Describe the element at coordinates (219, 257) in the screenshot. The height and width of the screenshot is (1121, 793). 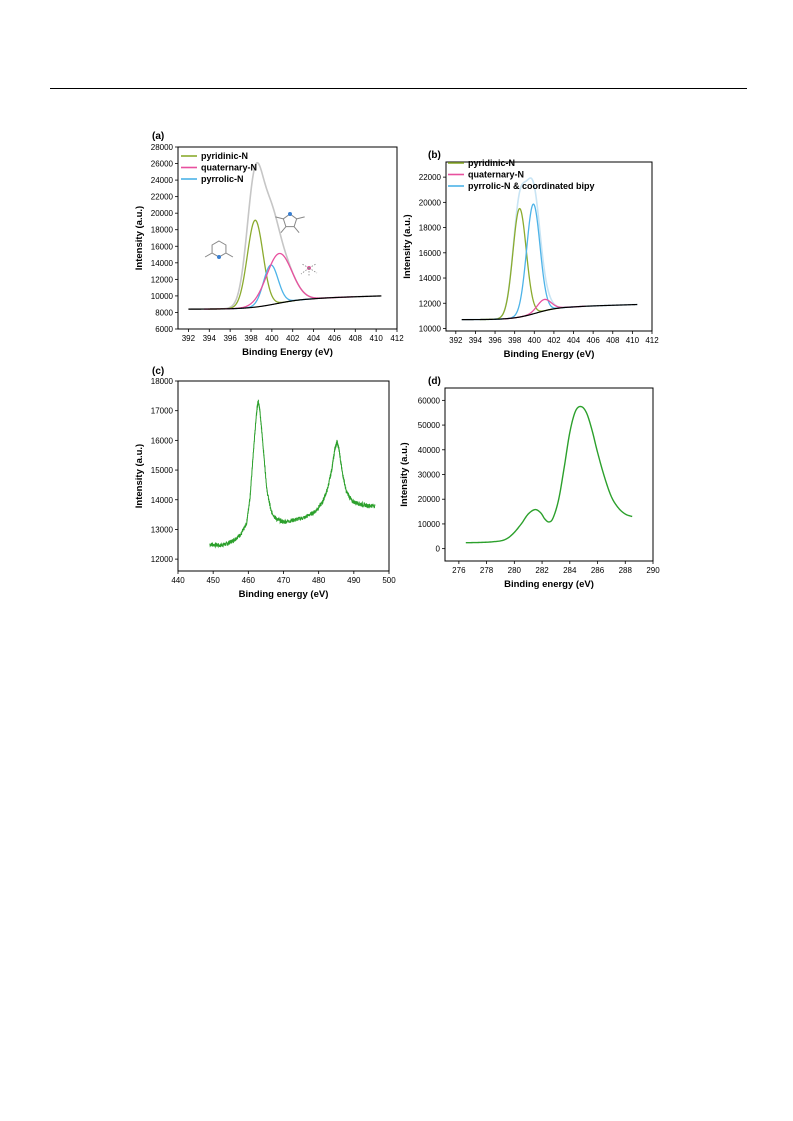
I see `pyridine-nitrogen-atom` at that location.